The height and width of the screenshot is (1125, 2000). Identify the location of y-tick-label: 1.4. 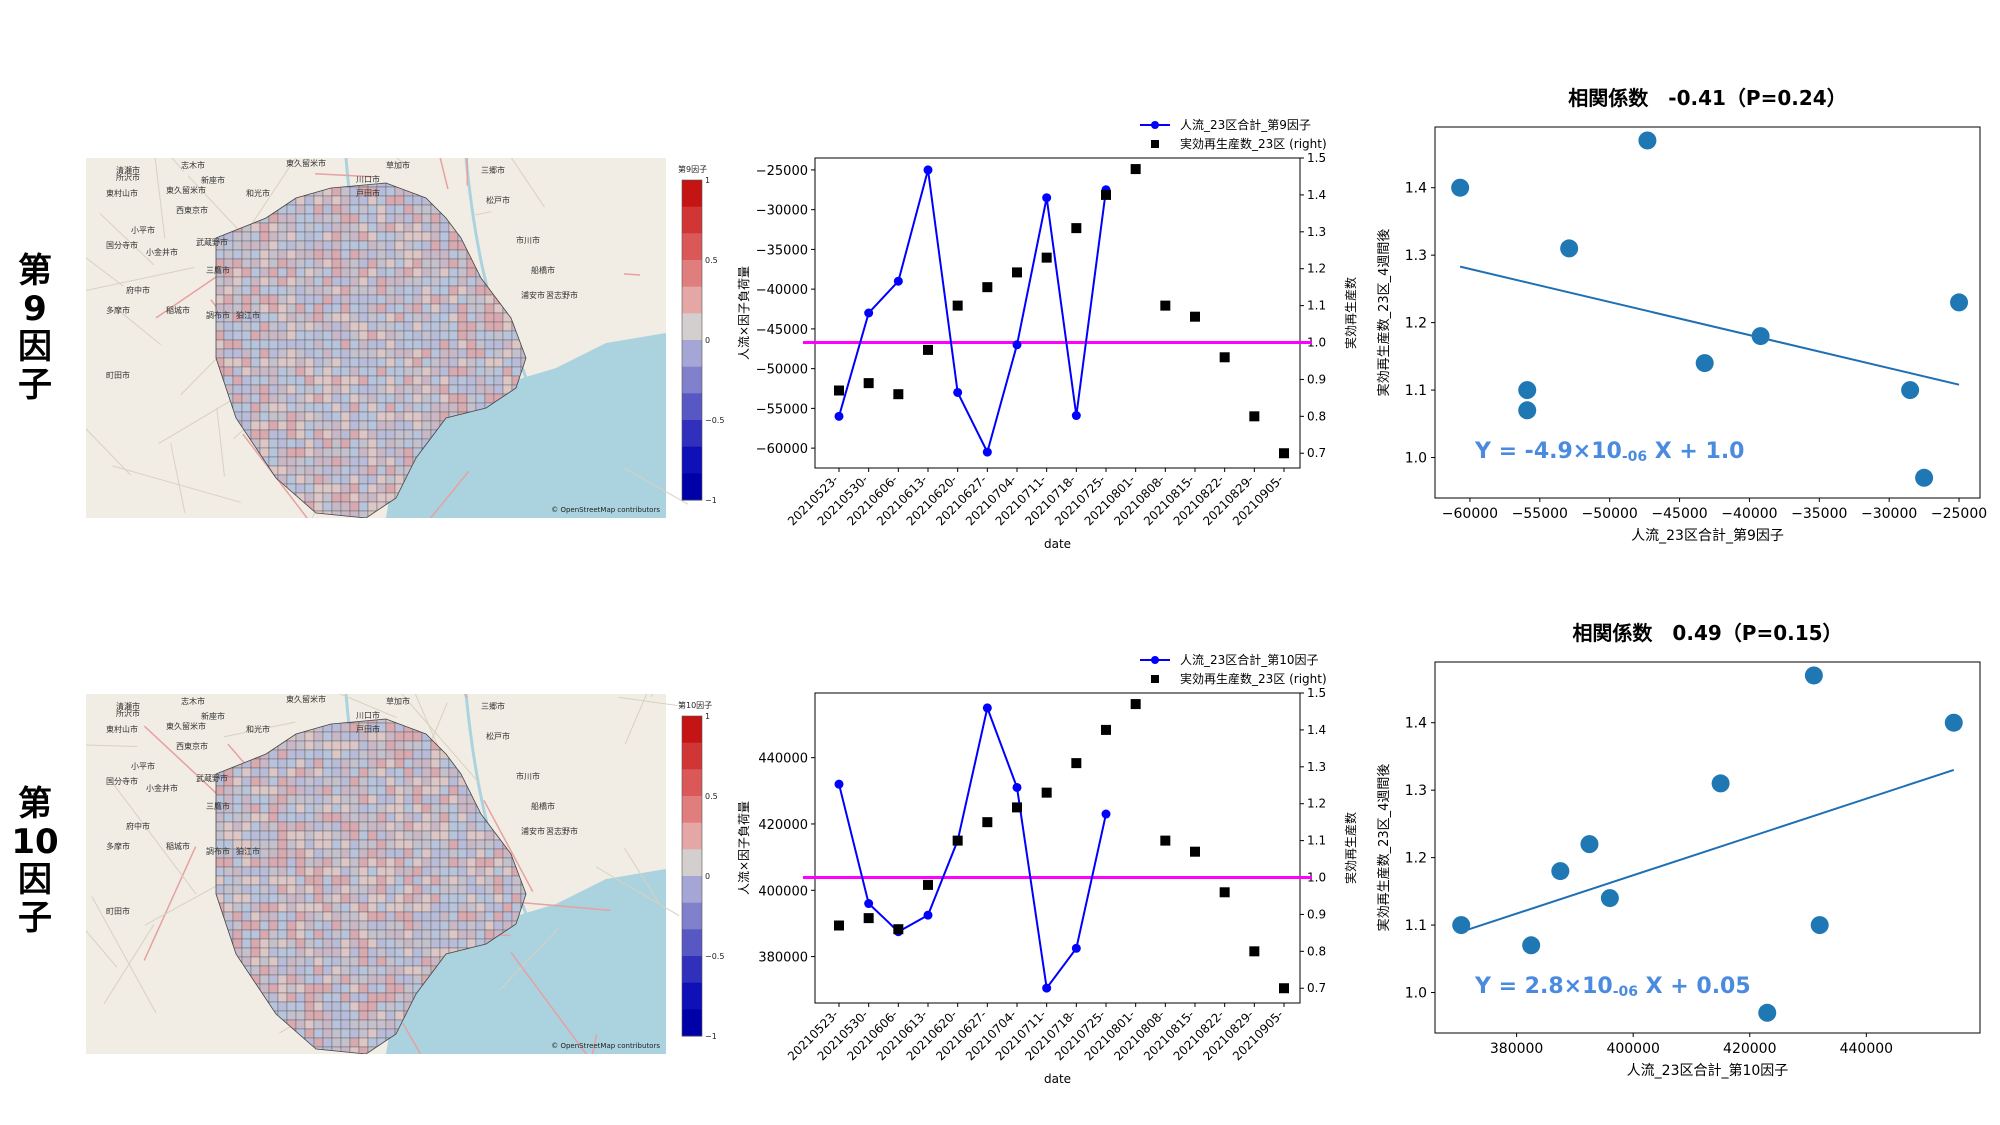
(1416, 189).